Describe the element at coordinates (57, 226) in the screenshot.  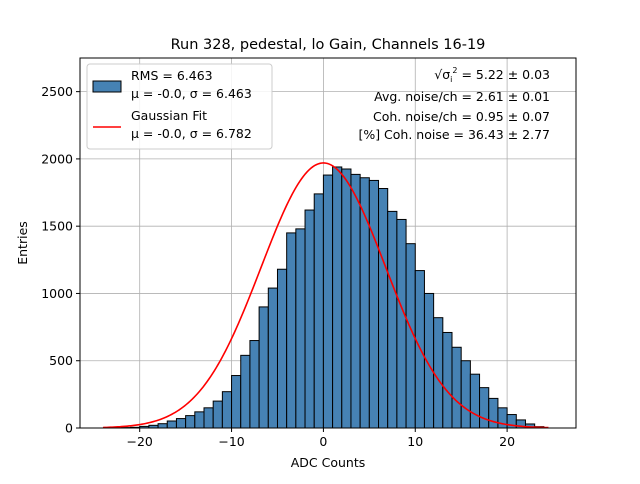
I see `y-tick-label: 1500` at that location.